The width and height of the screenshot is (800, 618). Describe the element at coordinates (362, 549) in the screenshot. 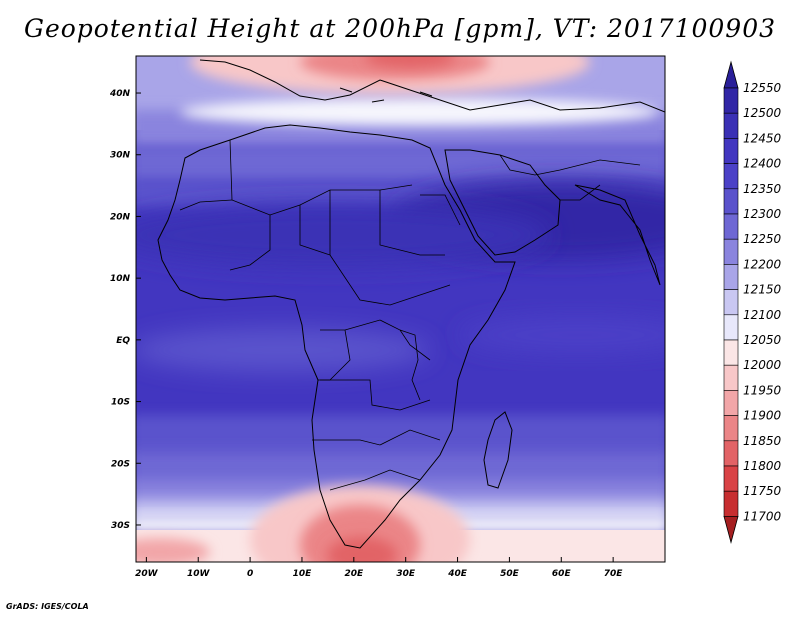

I see `field-deepred-south` at that location.